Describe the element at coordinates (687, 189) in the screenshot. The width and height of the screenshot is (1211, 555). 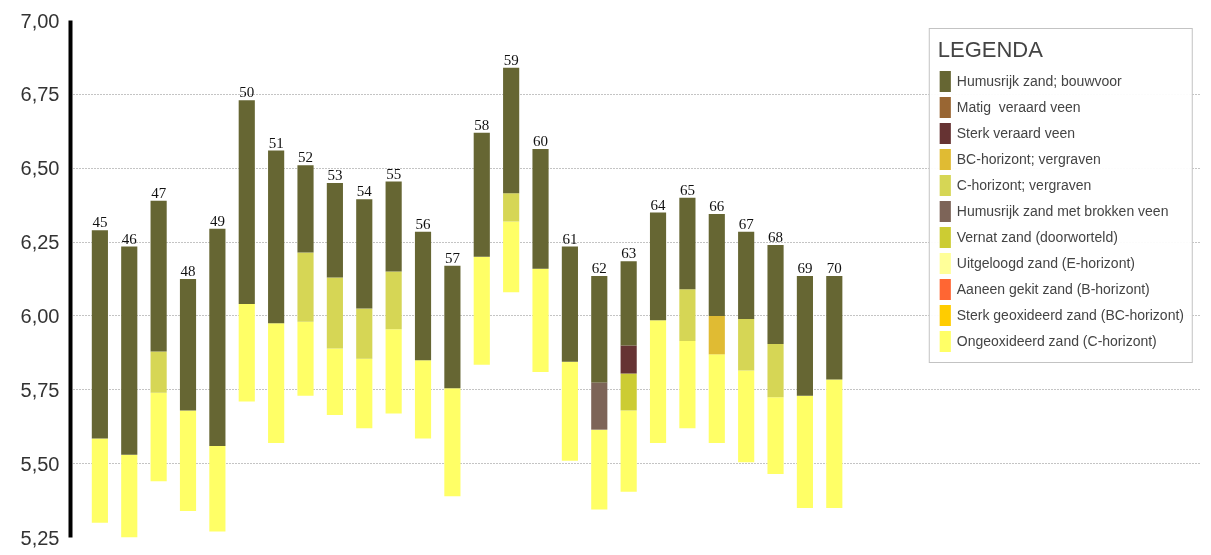
I see `x-tick-label: 65` at that location.